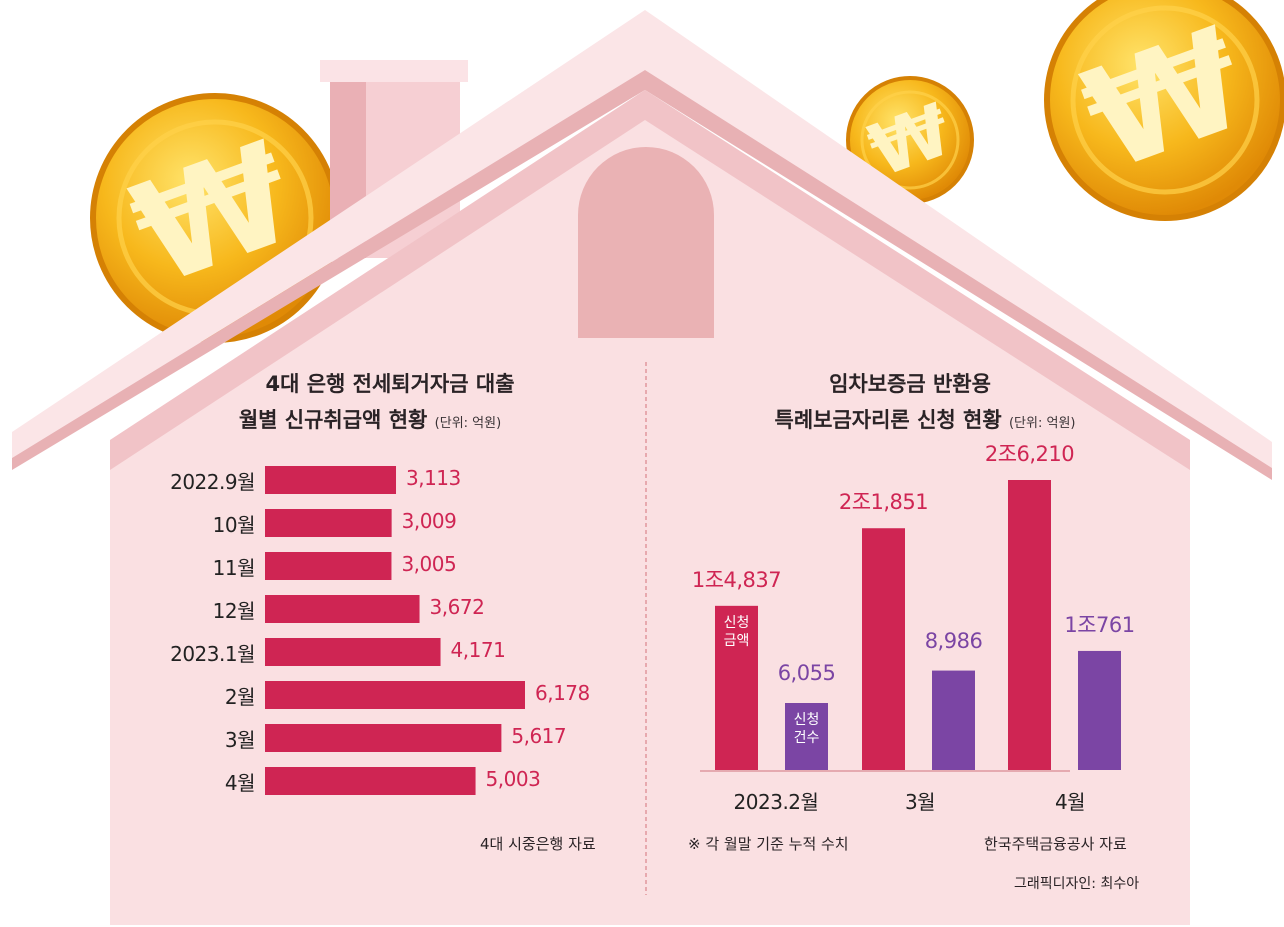  Describe the element at coordinates (234, 611) in the screenshot. I see `category-label: 12월` at that location.